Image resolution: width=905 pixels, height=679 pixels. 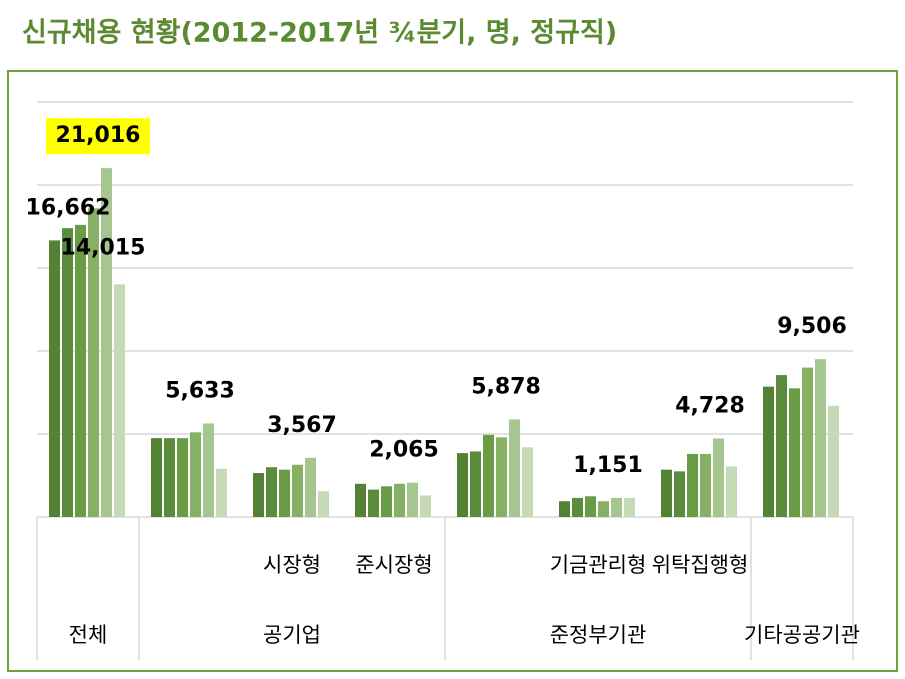 What do you see at coordinates (393, 565) in the screenshot?
I see `x-tick-label: 준시장형` at bounding box center [393, 565].